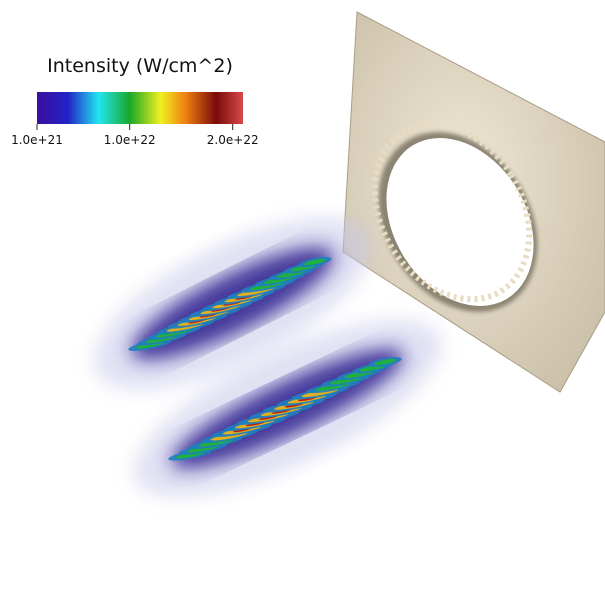 This screenshot has width=605, height=609. What do you see at coordinates (140, 108) in the screenshot?
I see `colorbar-ramp` at bounding box center [140, 108].